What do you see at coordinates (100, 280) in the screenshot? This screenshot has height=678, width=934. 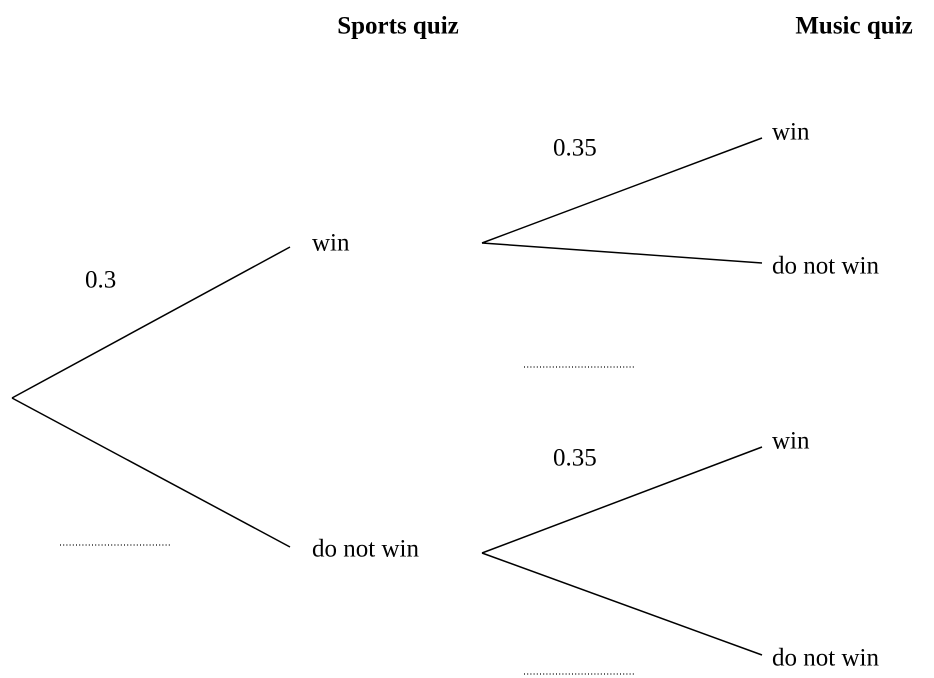 I see `probability: 0.3` at bounding box center [100, 280].